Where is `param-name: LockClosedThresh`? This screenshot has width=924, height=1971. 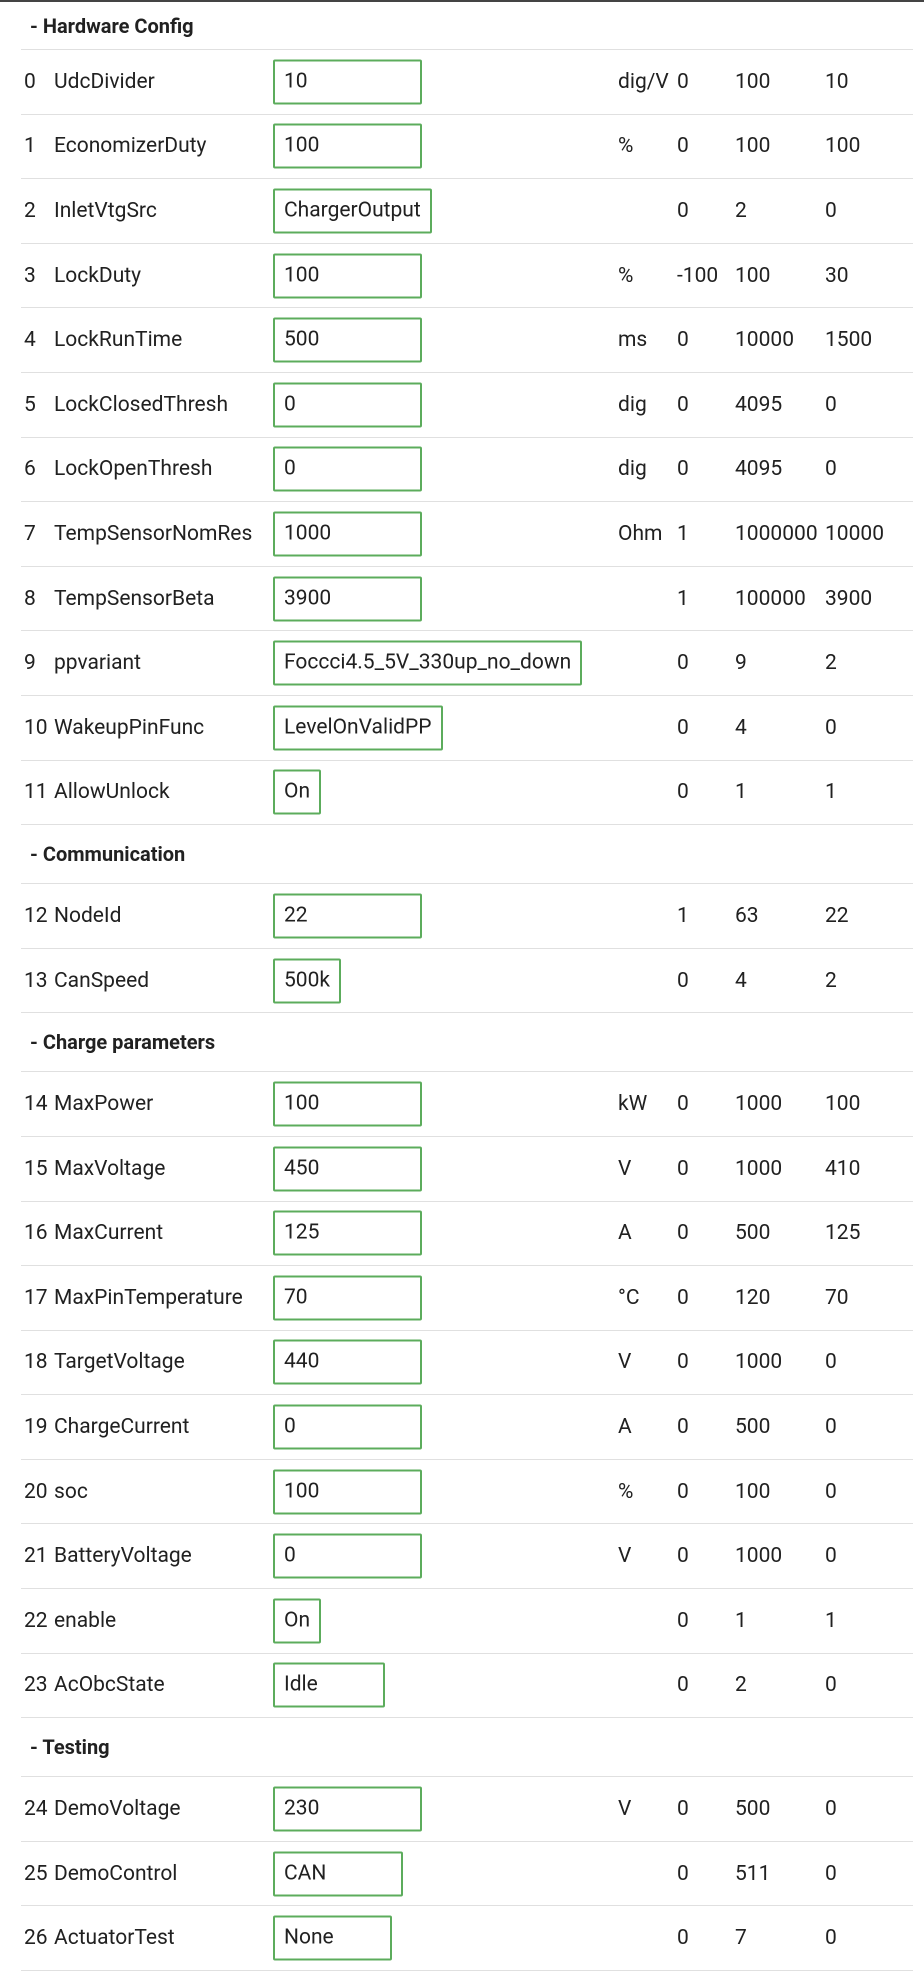 param-name: LockClosedThresh is located at coordinates (141, 404).